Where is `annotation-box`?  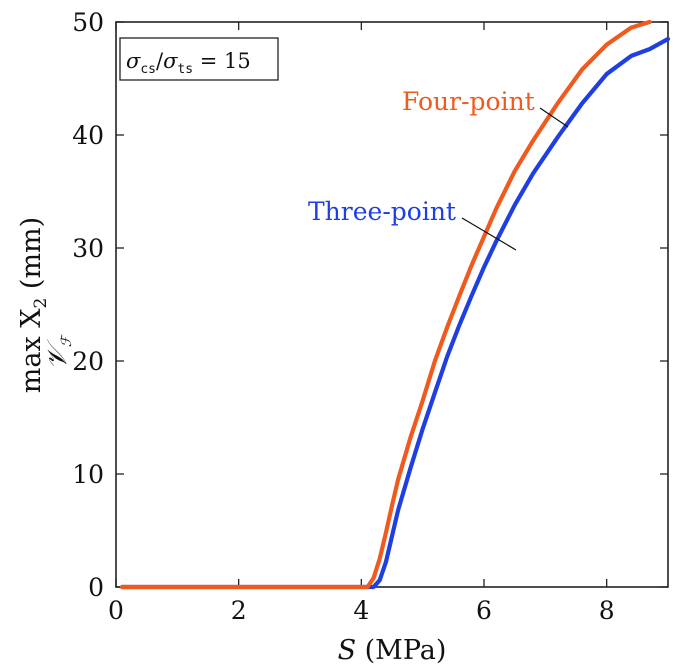 annotation-box is located at coordinates (199, 59).